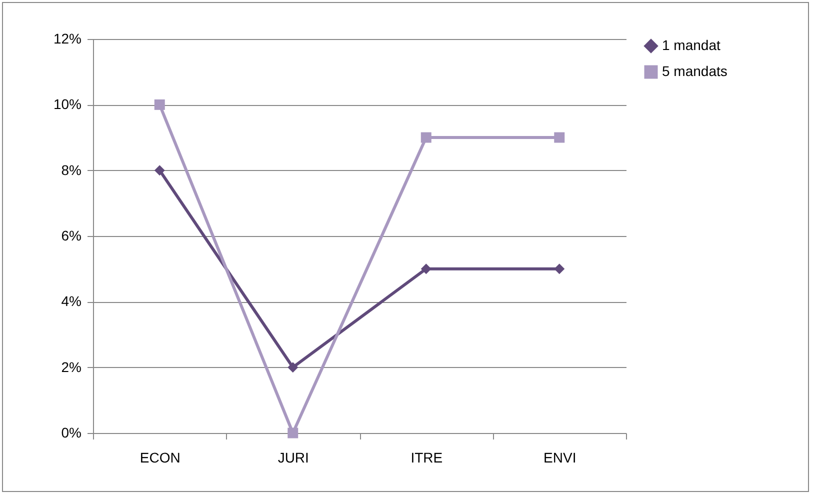  Describe the element at coordinates (71, 432) in the screenshot. I see `y-tick-label: 0%` at that location.